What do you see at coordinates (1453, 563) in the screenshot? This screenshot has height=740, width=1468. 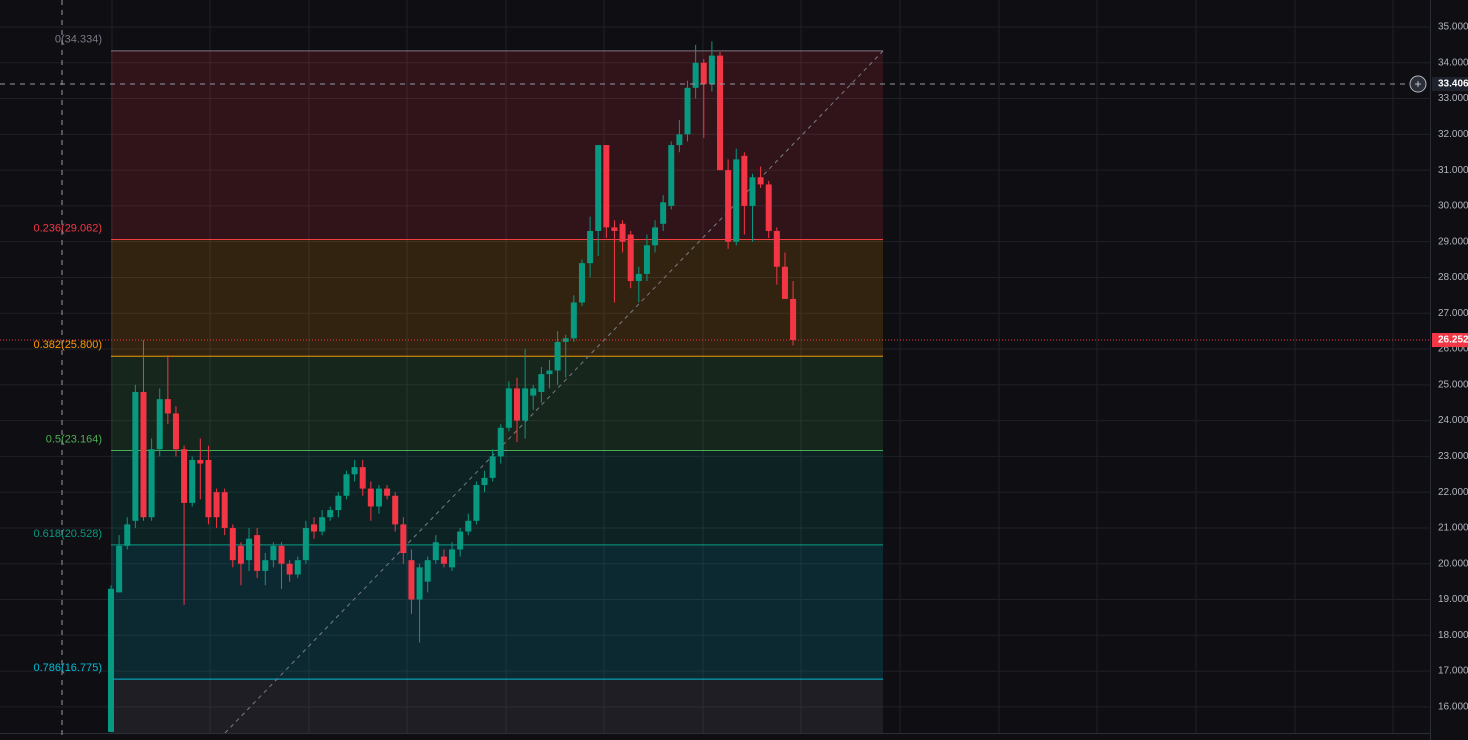 I see `y-tick-label: 20.000` at bounding box center [1453, 563].